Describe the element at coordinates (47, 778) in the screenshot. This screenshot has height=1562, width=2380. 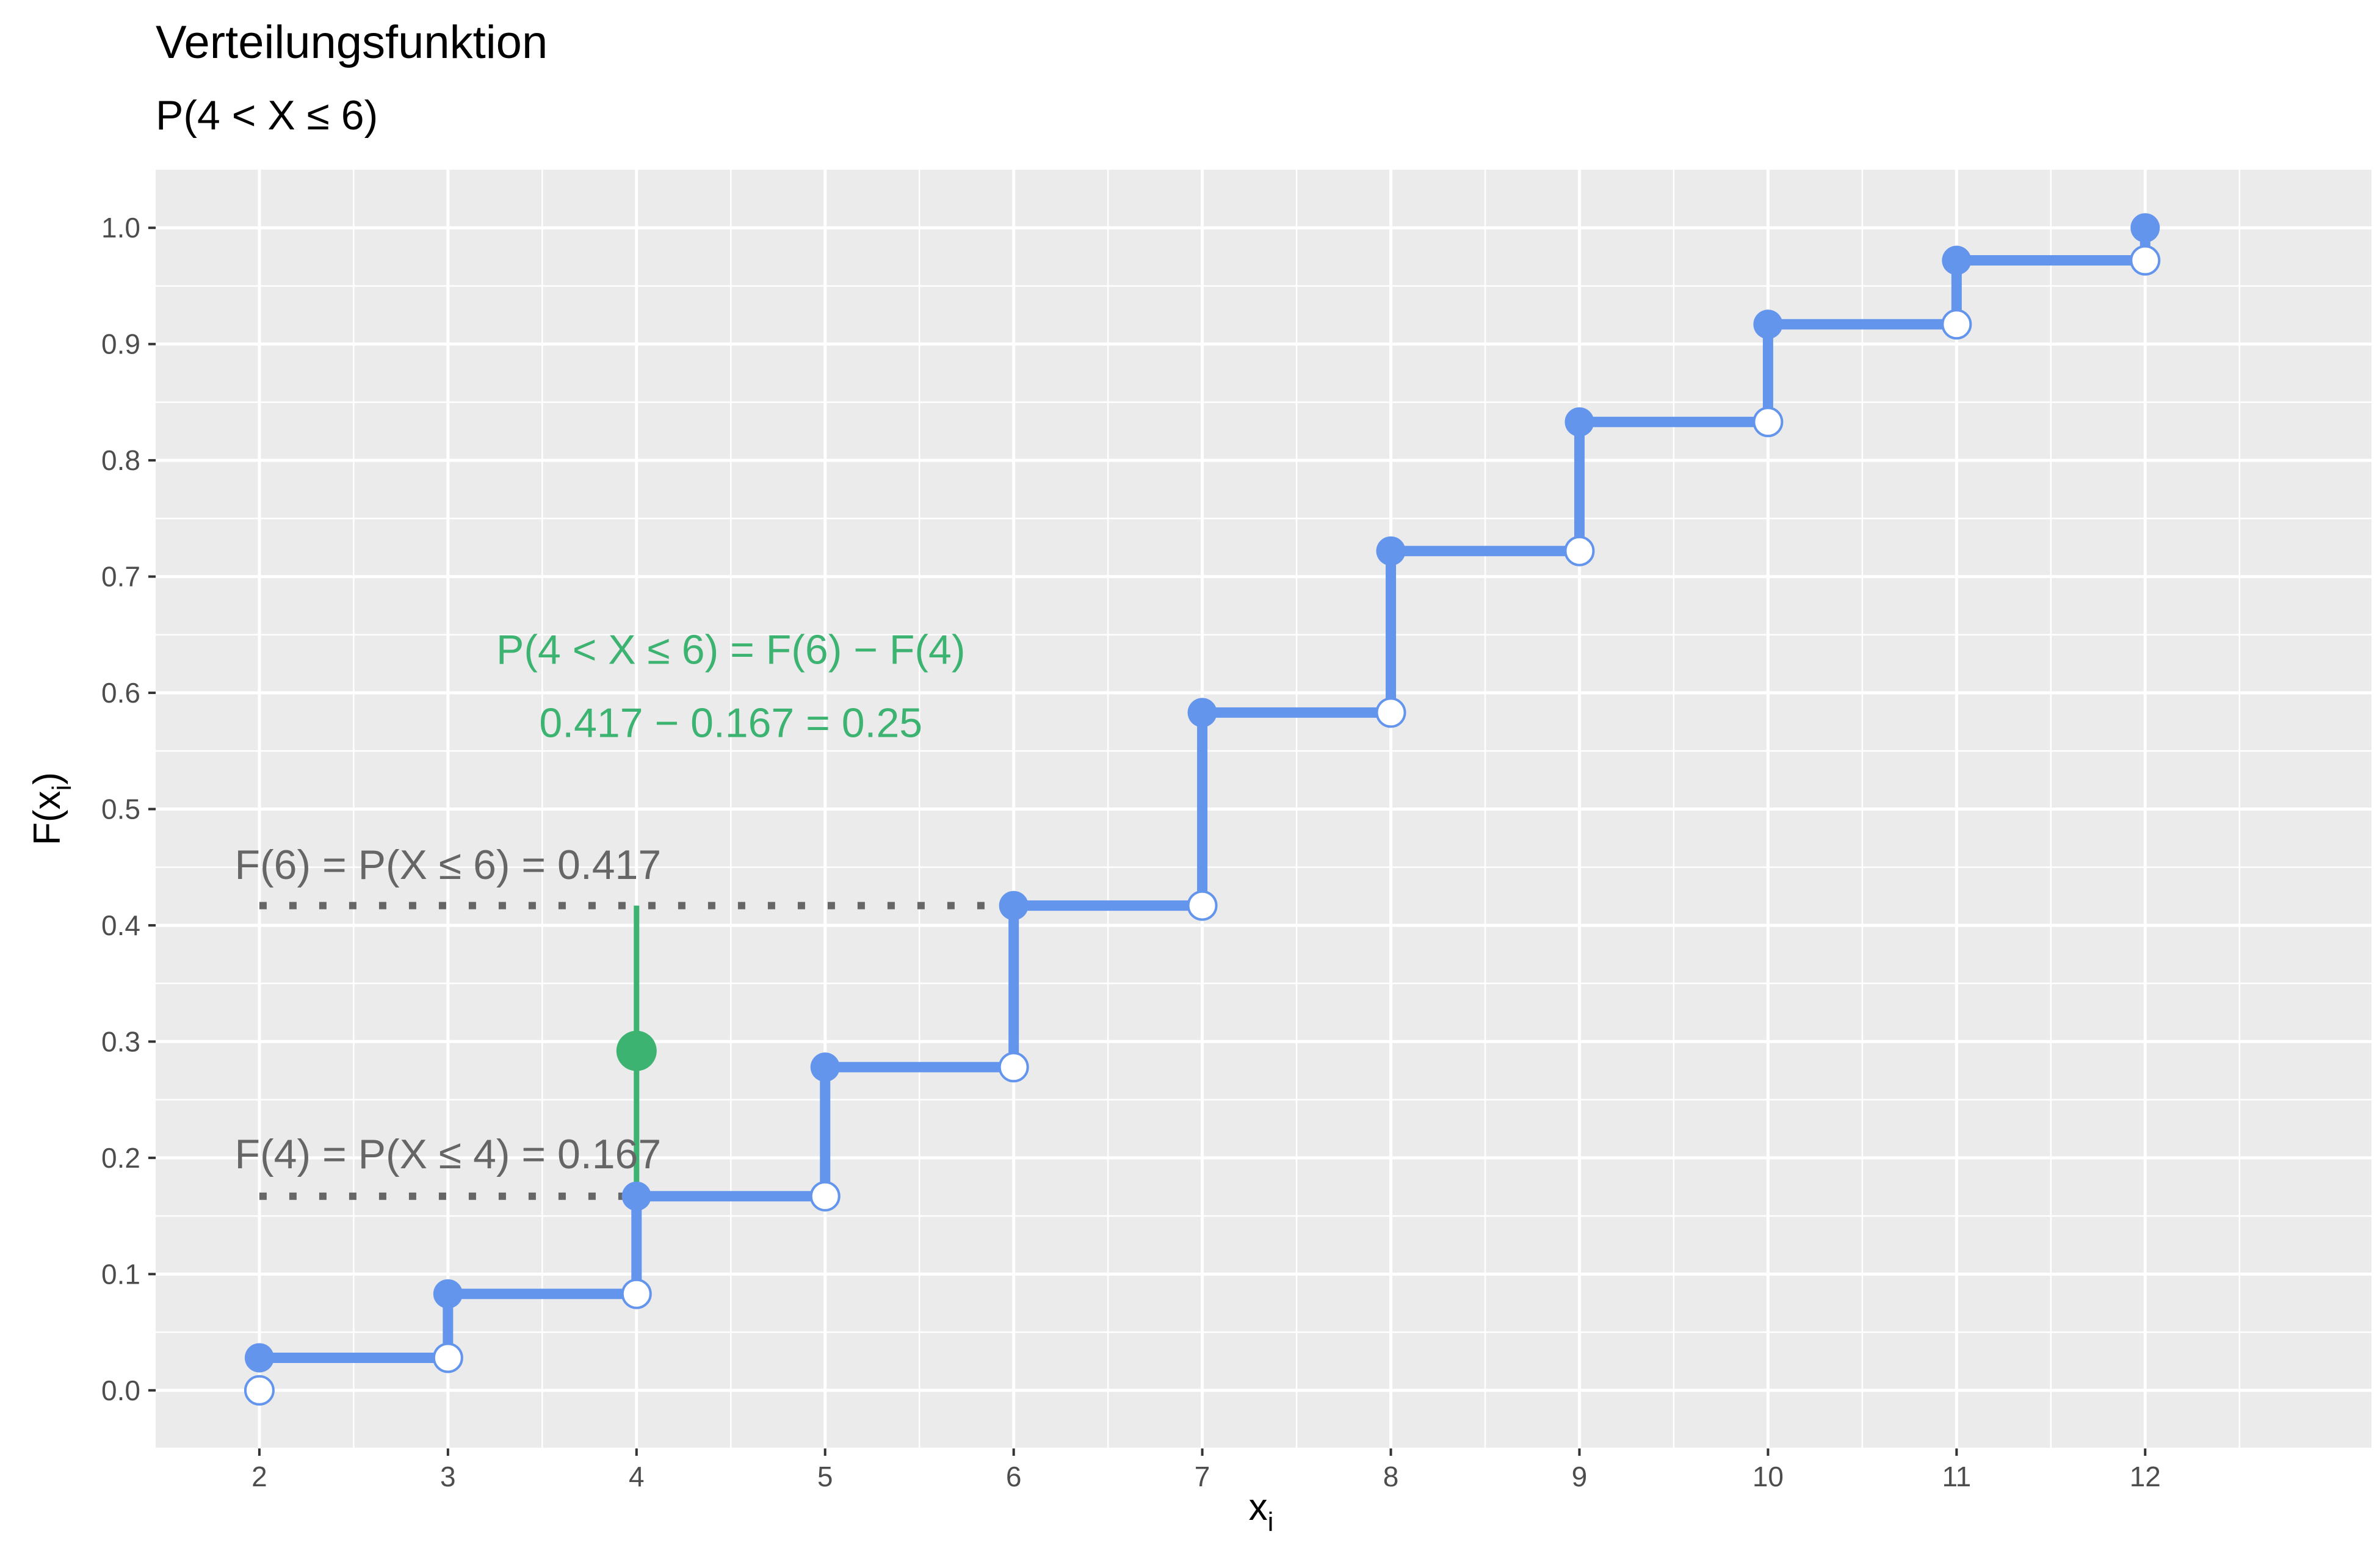
I see `y-axis-title-close: )` at that location.